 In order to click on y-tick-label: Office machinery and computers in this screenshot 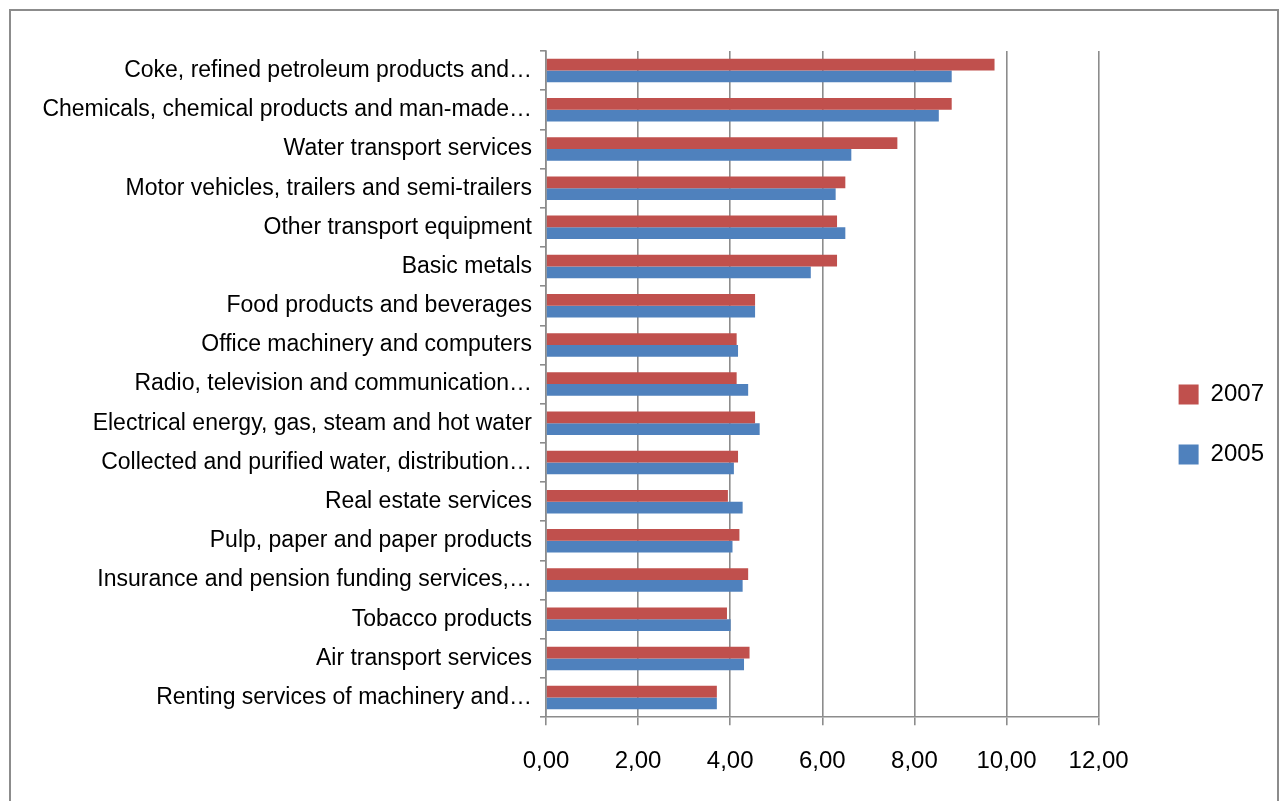, I will do `click(366, 343)`.